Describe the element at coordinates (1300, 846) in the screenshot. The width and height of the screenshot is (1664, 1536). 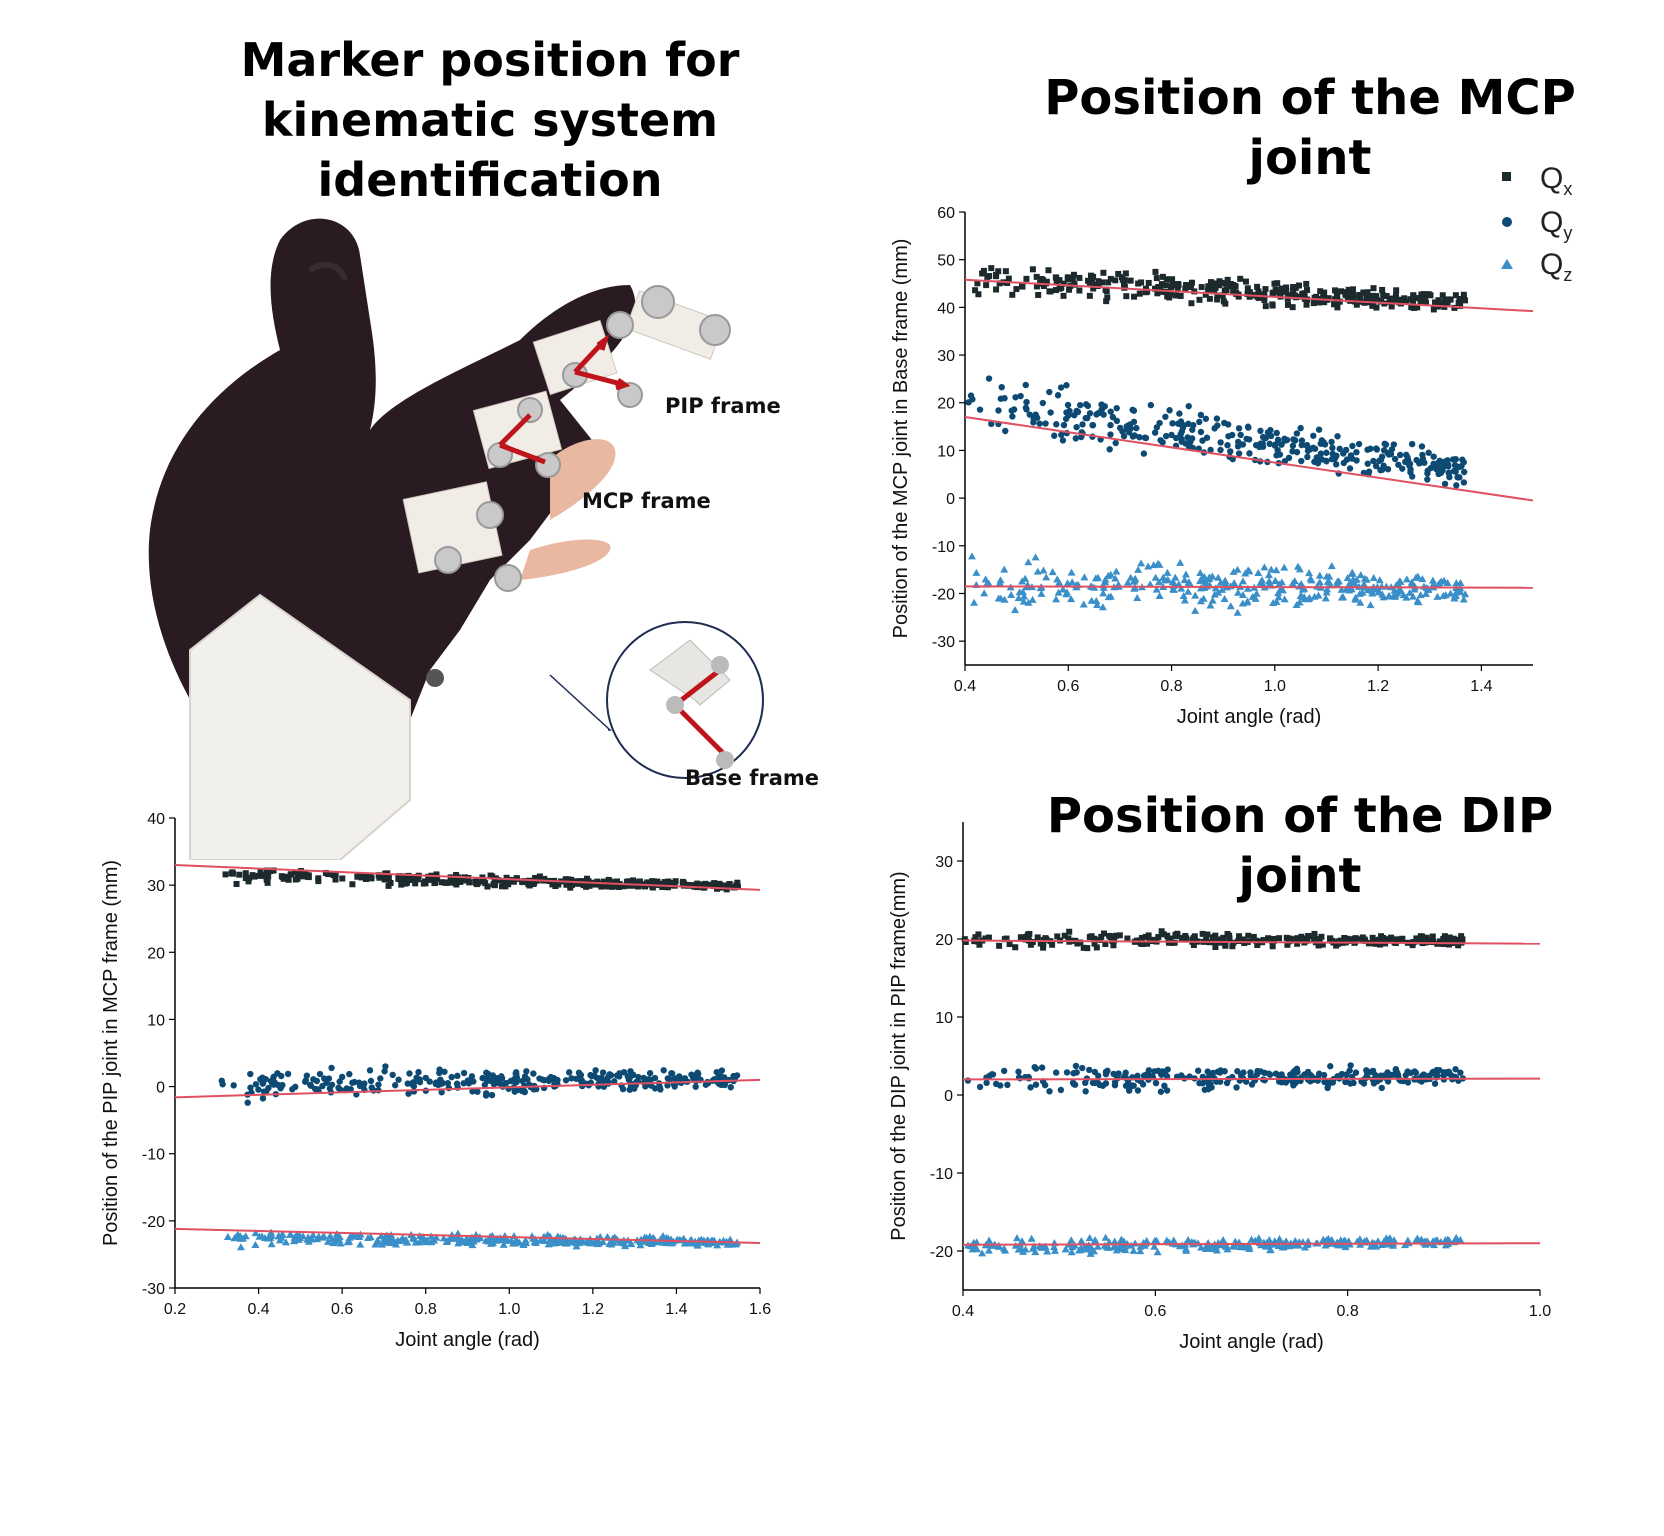
I see `dip-title: Position of the DIP joint` at that location.